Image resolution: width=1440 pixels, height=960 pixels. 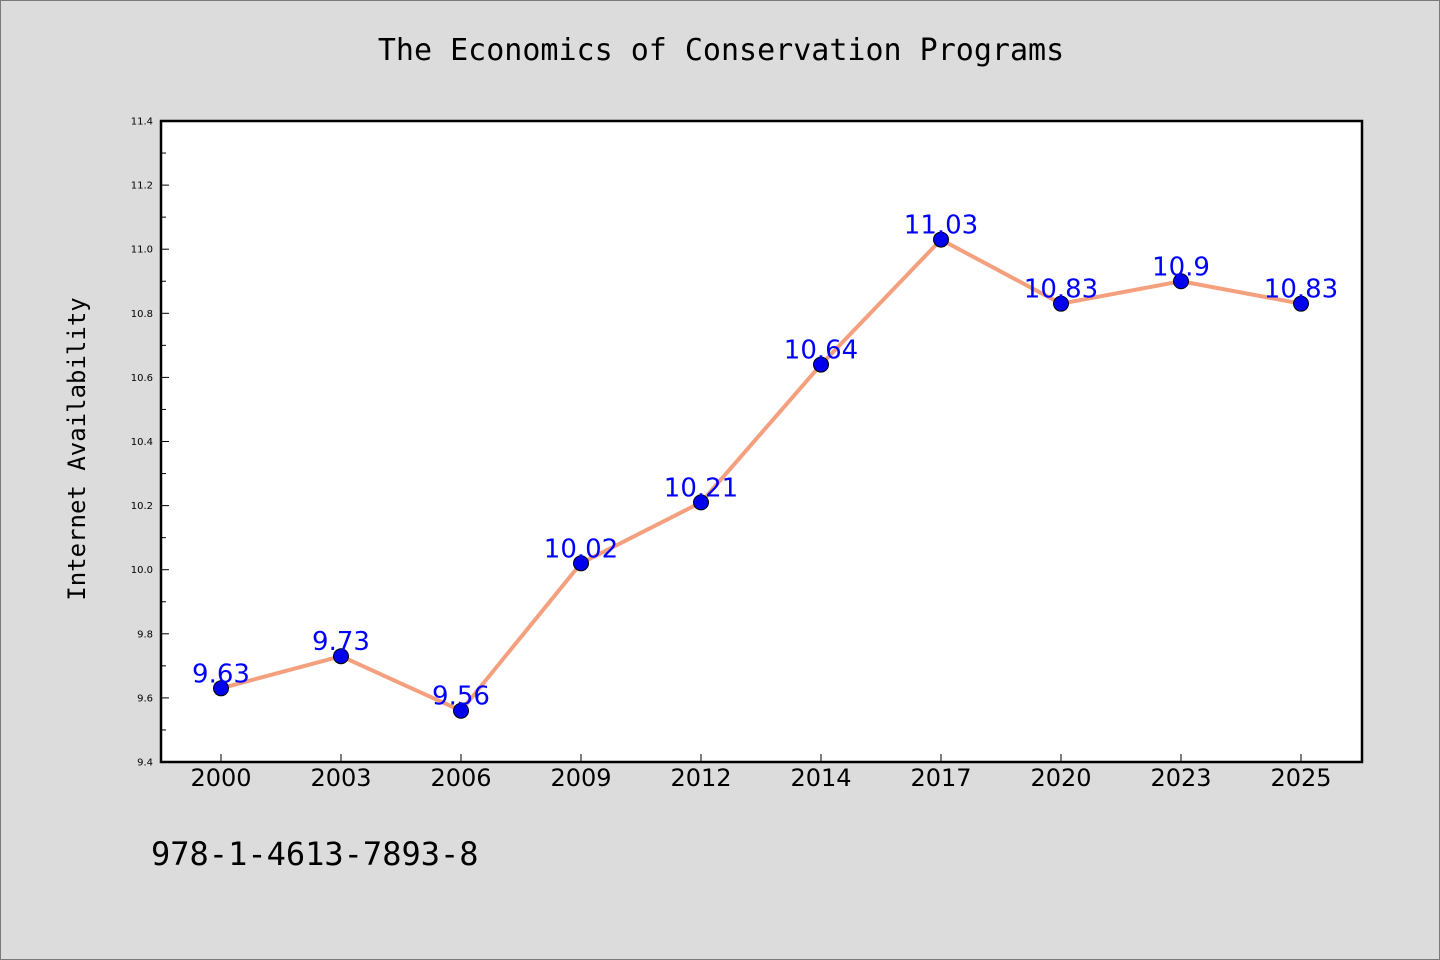 I want to click on chart-title: The Economics of Conservation Programs, so click(x=721, y=50).